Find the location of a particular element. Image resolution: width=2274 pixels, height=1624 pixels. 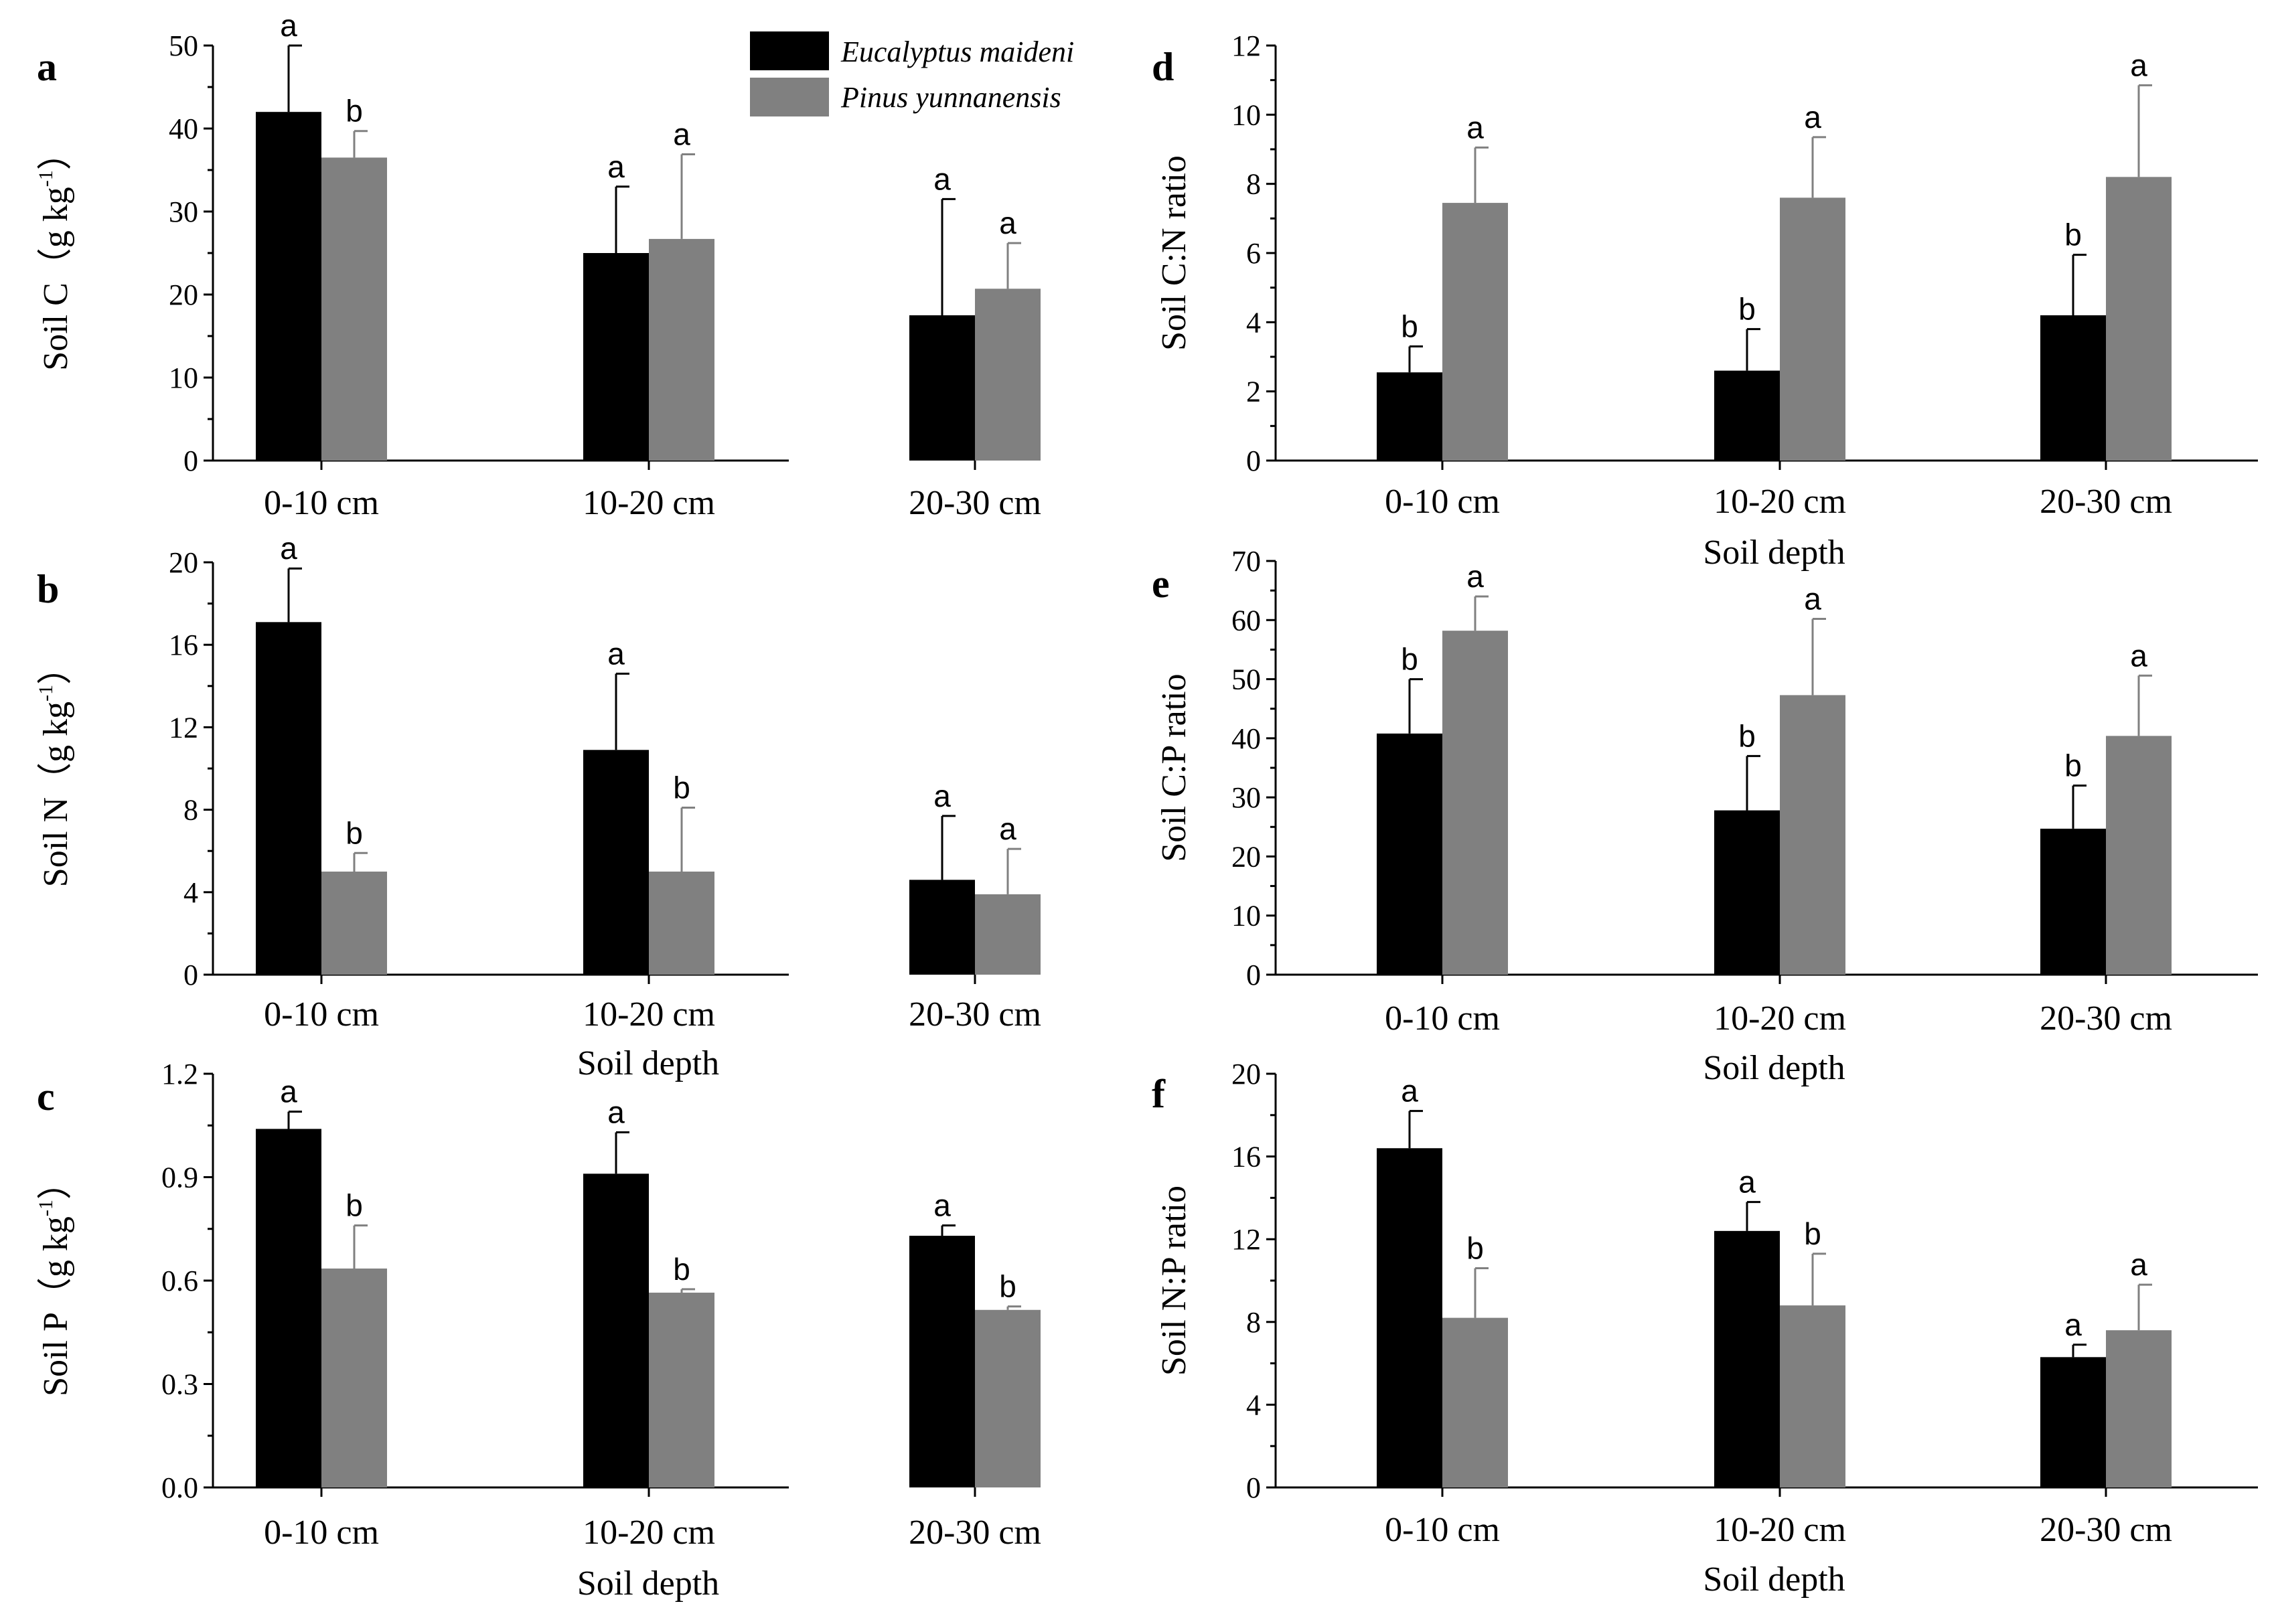

panel-label: a is located at coordinates (47, 67).